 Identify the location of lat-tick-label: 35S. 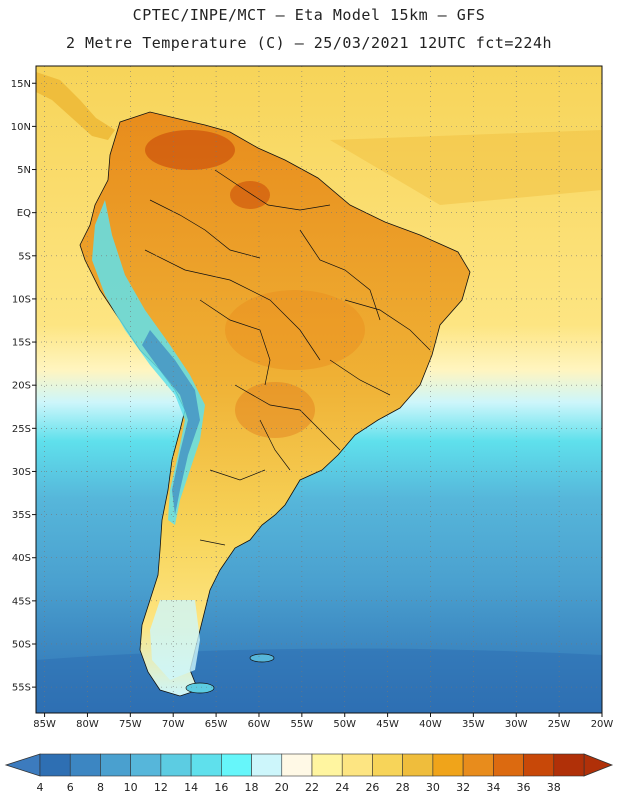
(21, 515).